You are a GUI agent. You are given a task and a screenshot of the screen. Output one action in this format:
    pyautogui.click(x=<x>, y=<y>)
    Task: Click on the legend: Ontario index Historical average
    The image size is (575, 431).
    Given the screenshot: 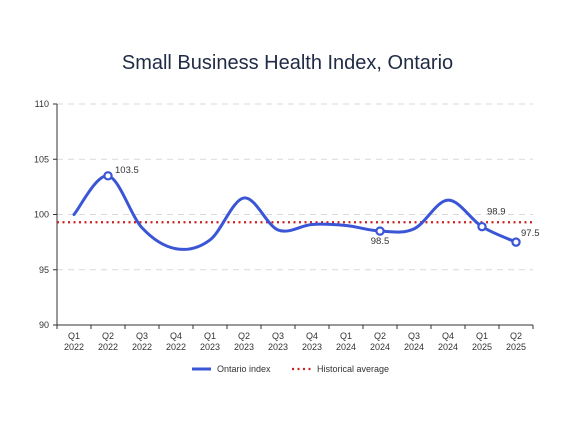 What is the action you would take?
    pyautogui.click(x=290, y=369)
    